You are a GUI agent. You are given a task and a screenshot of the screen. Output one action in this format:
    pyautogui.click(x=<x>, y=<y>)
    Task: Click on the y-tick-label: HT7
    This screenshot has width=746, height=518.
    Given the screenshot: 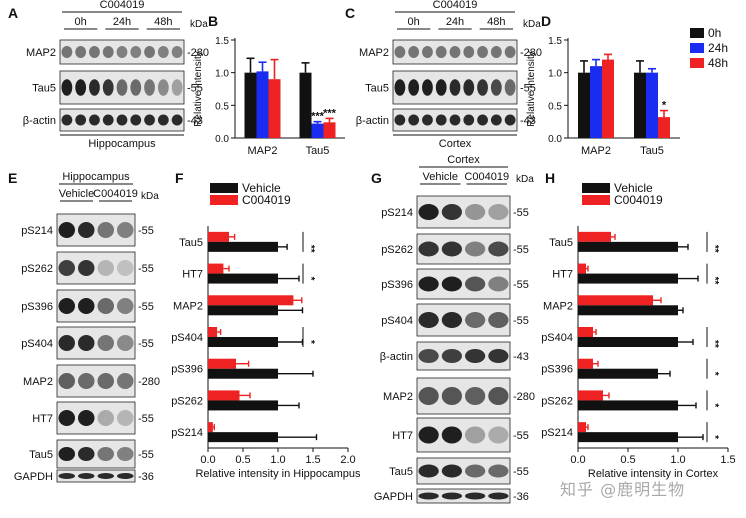 What is the action you would take?
    pyautogui.click(x=192, y=275)
    